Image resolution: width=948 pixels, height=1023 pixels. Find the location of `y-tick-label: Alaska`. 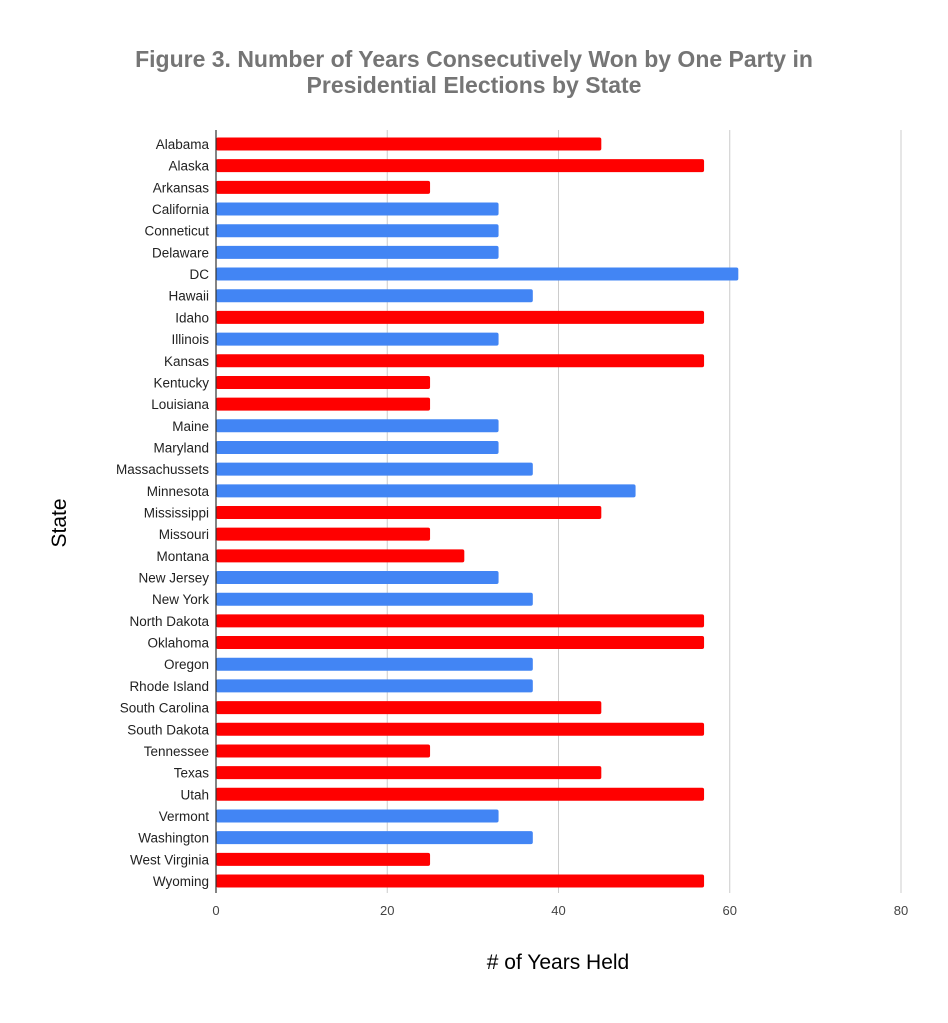

y-tick-label: Alaska is located at coordinates (188, 166).